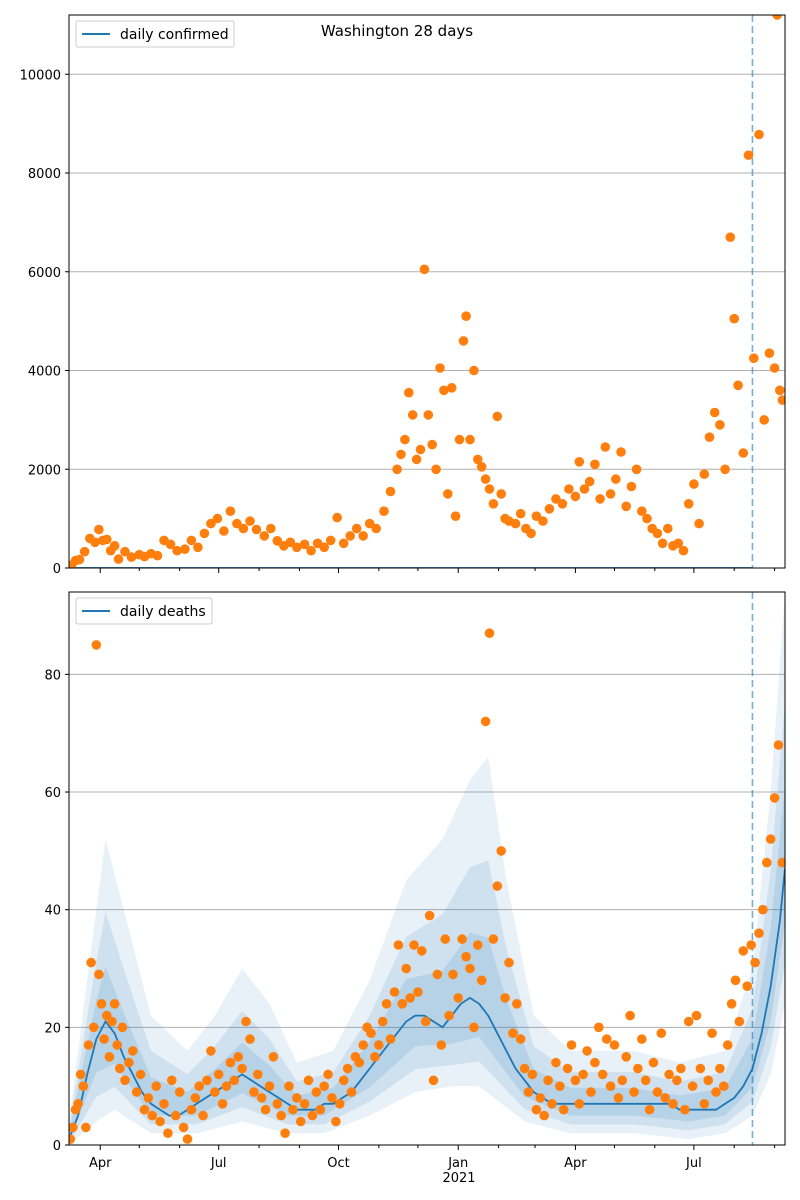  Describe the element at coordinates (52, 1028) in the screenshot. I see `y-tick-label: 20` at that location.